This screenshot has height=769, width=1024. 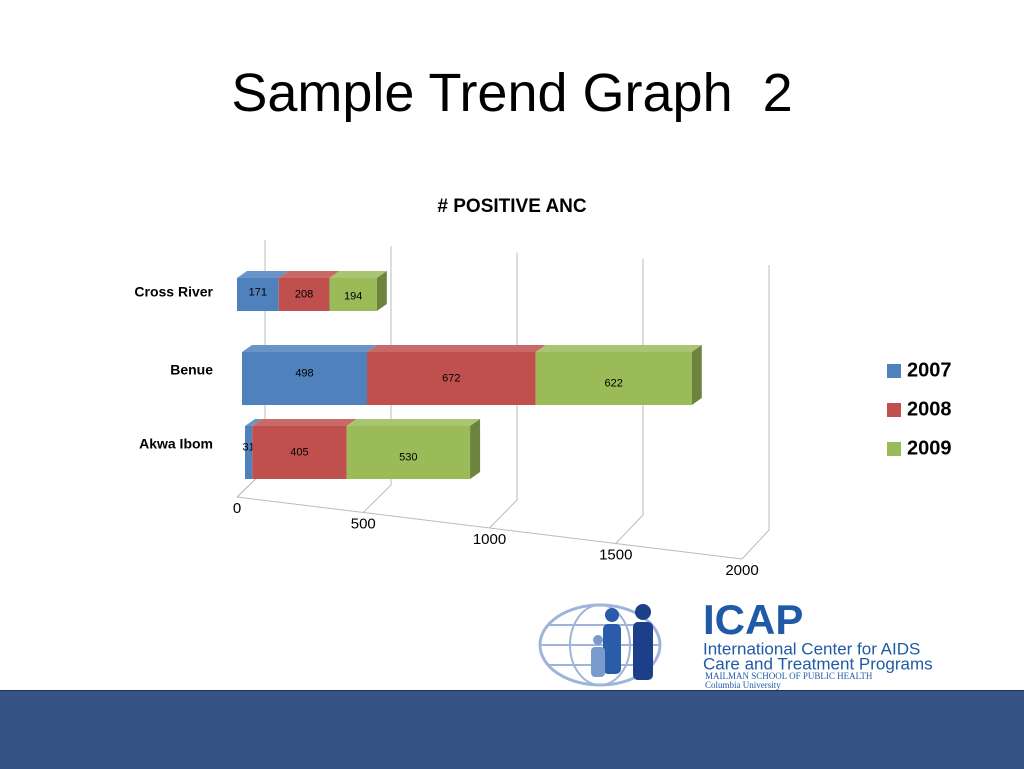 I want to click on data-label: 498, so click(x=304, y=373).